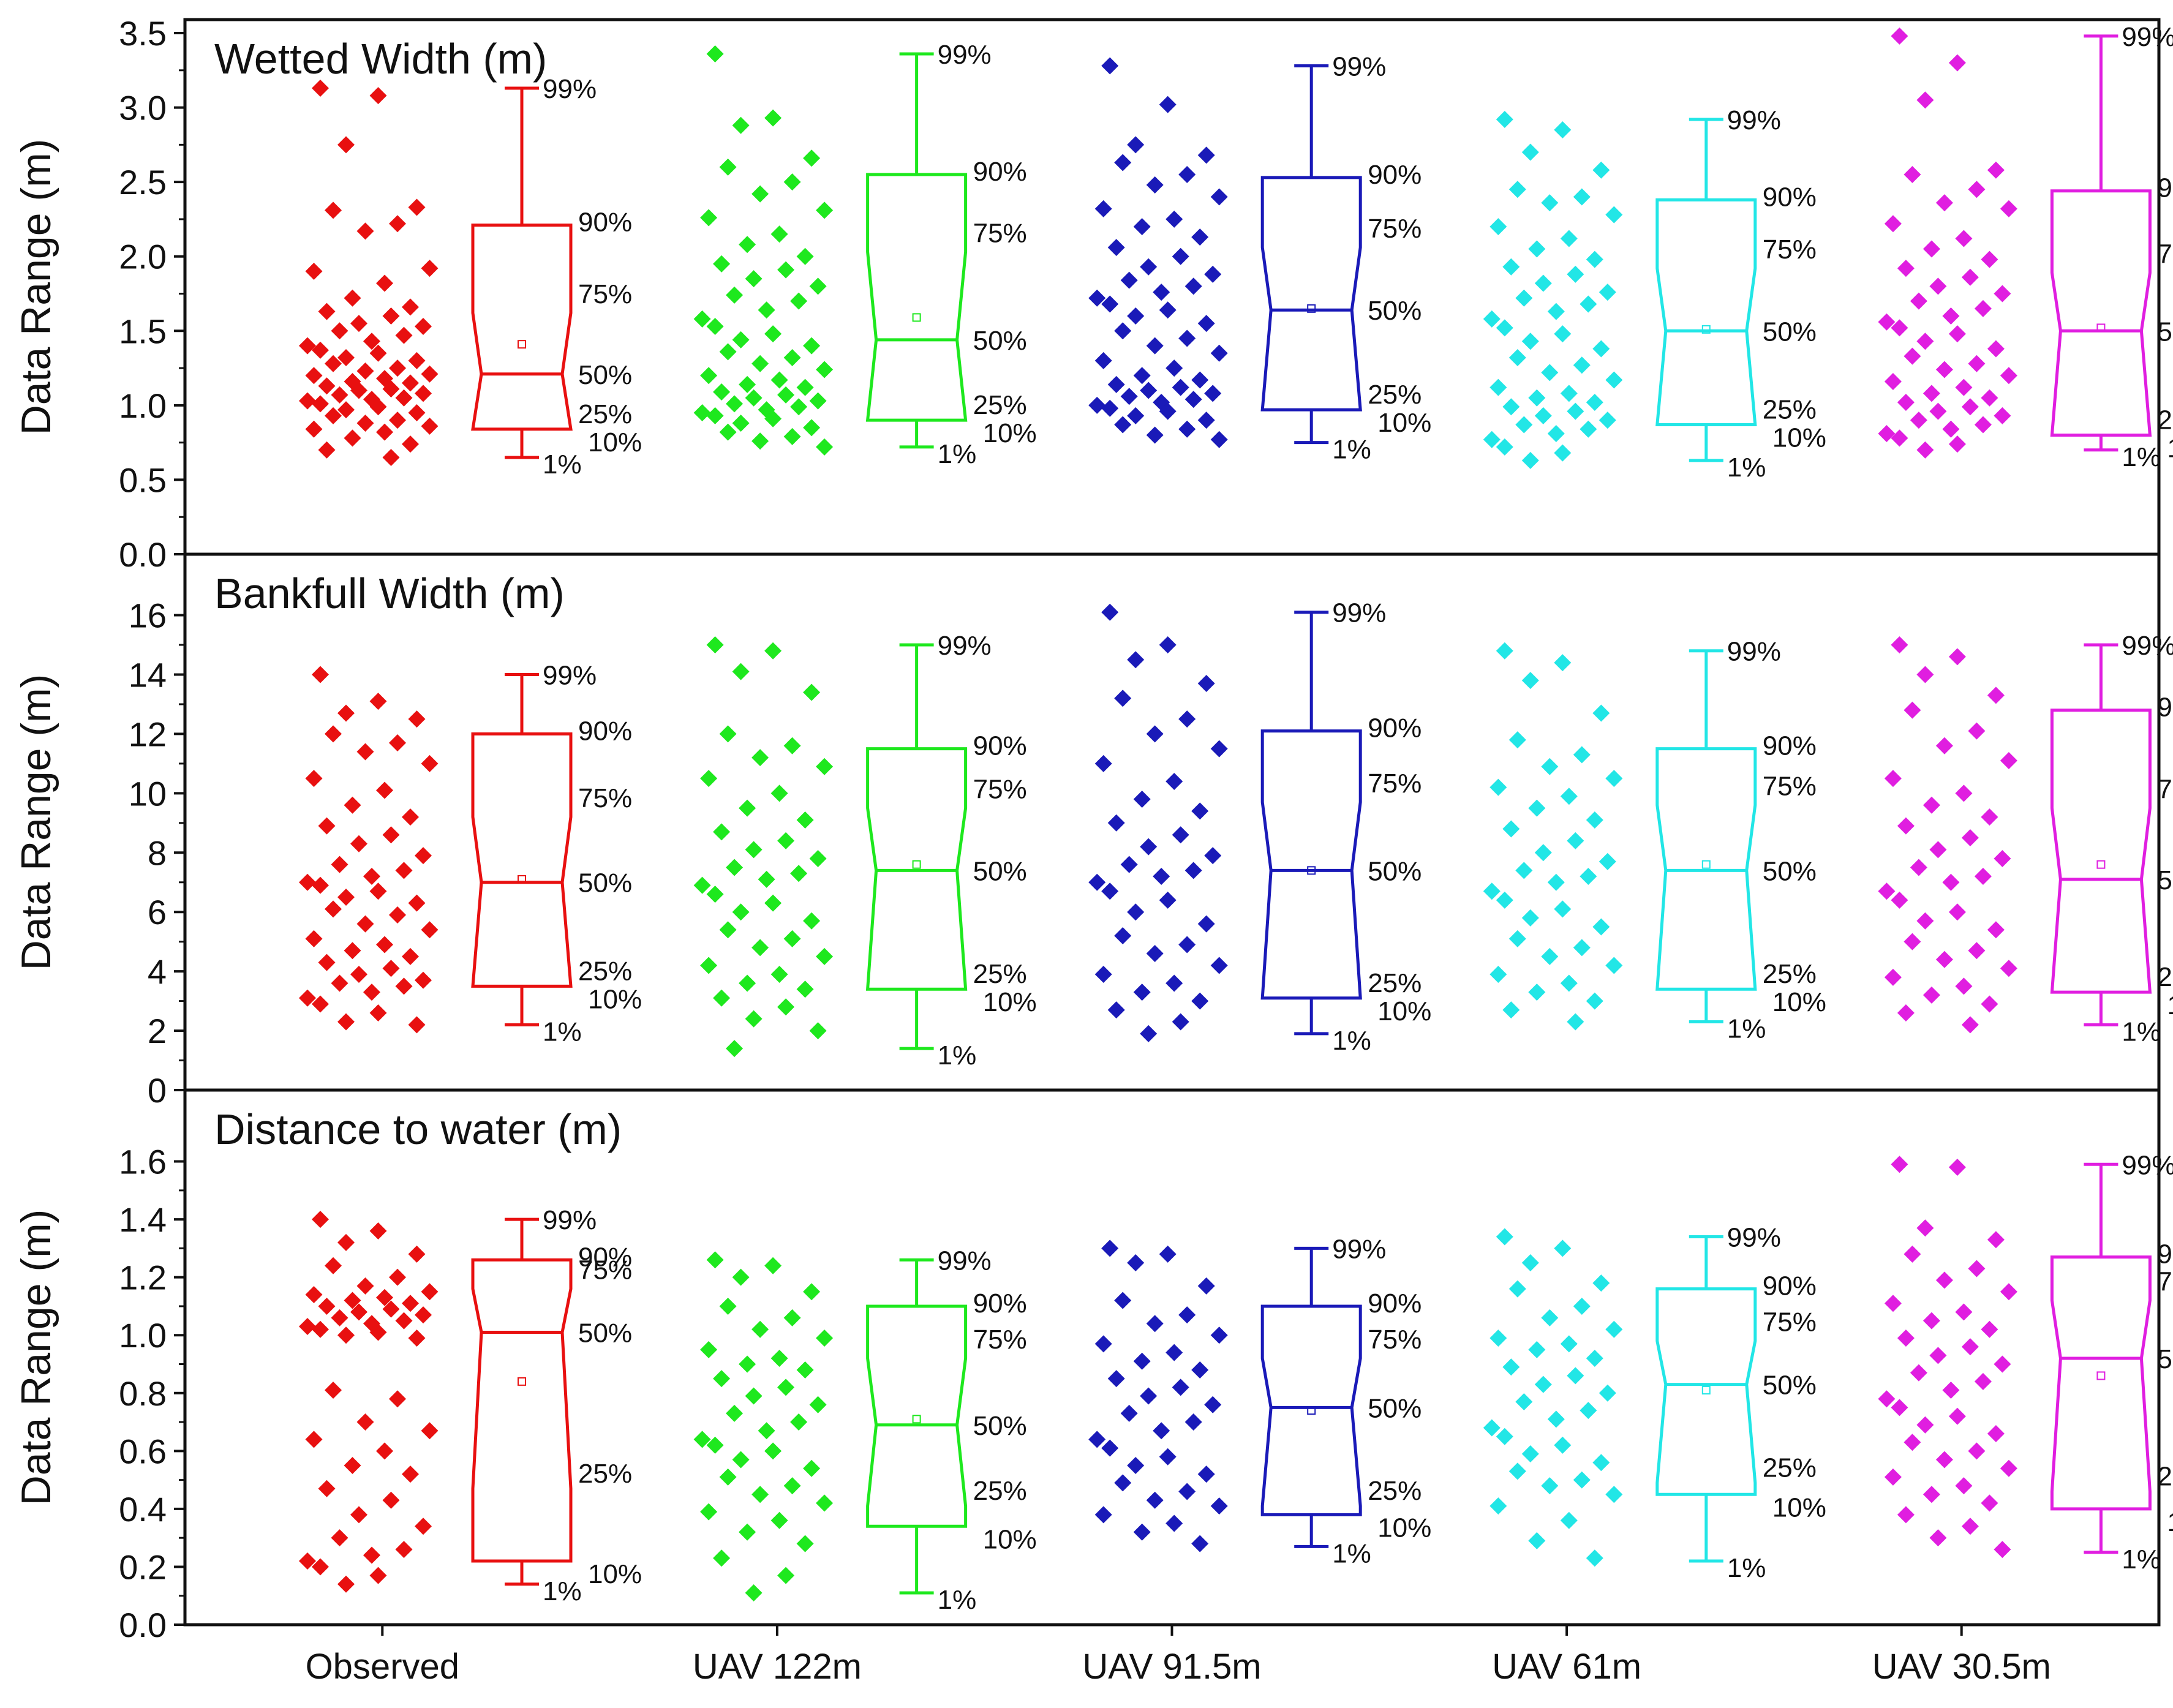 The image size is (2173, 1708). What do you see at coordinates (36, 1358) in the screenshot?
I see `y-axis-label: Data Range (m)` at bounding box center [36, 1358].